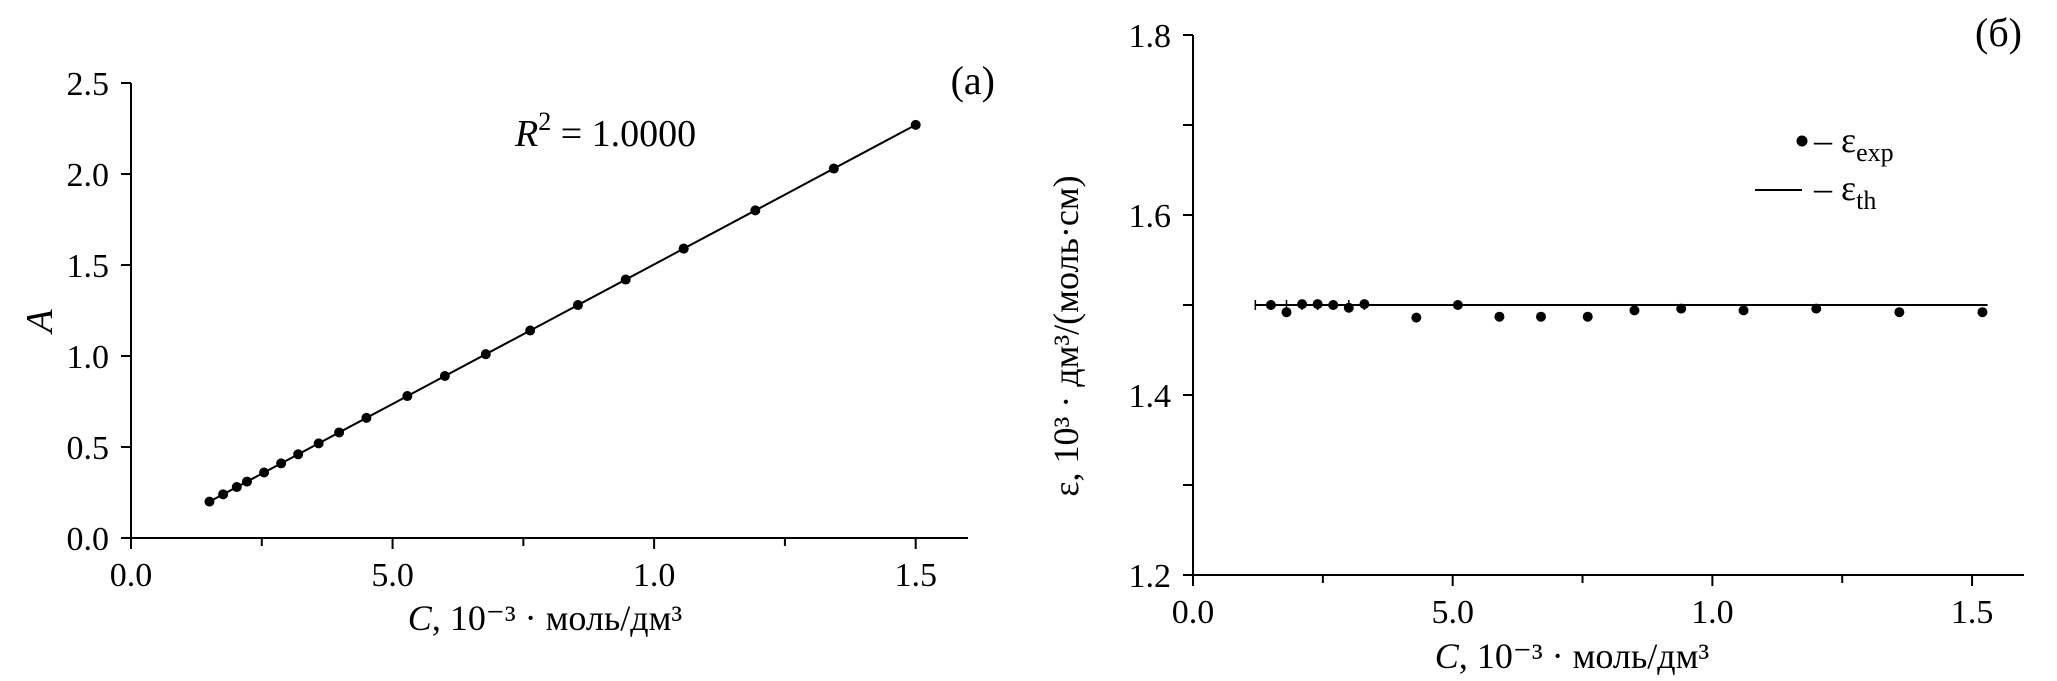  I want to click on legend-exp-label: – εexp, so click(1853, 143).